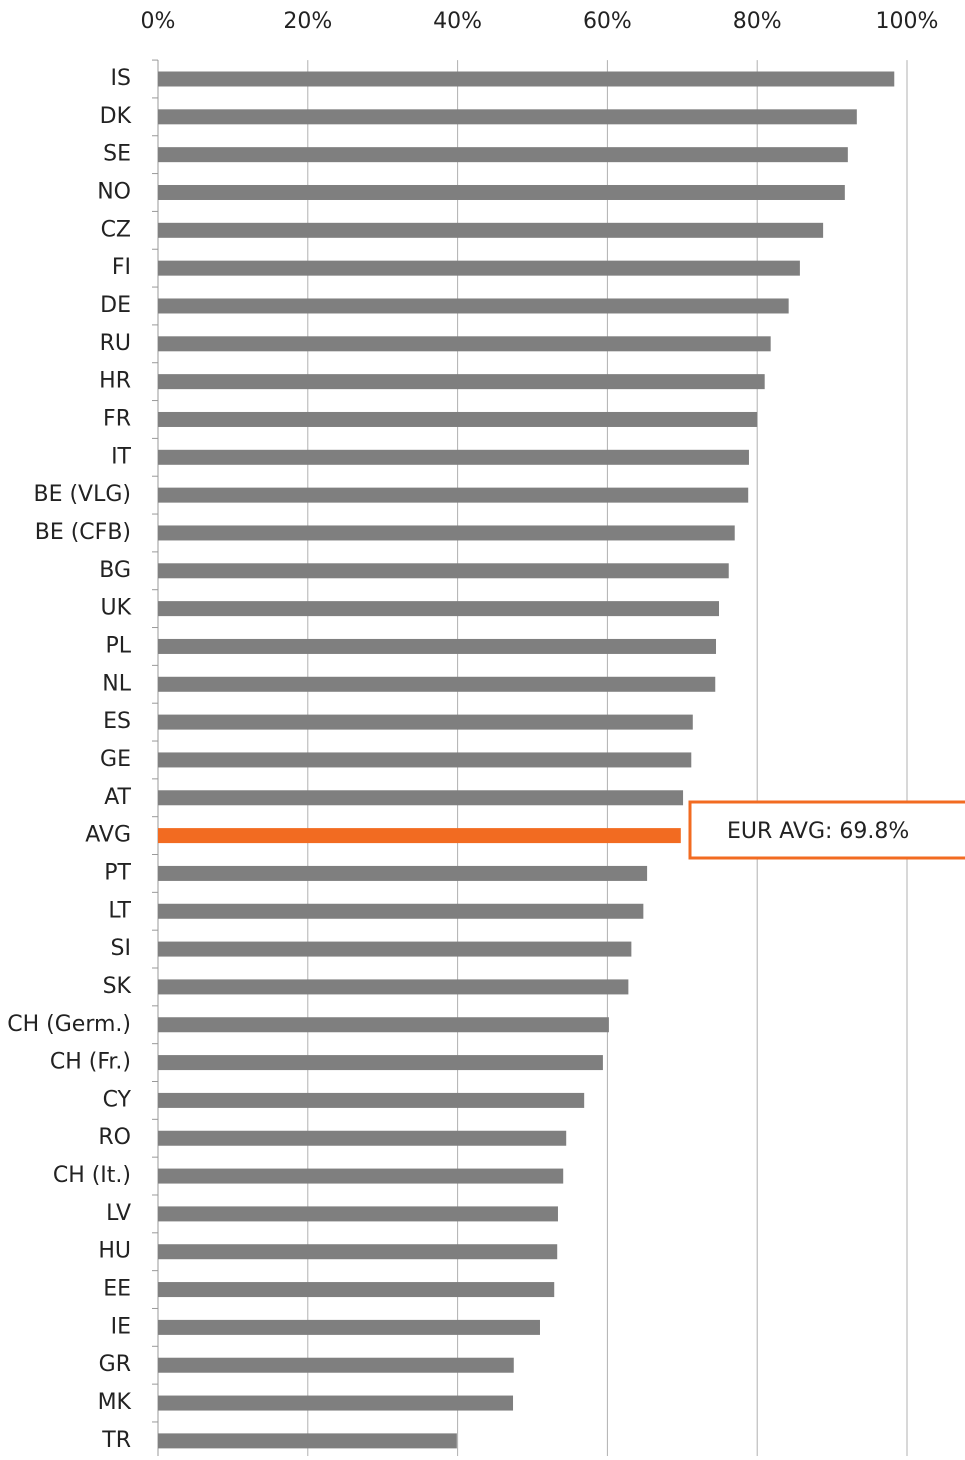 Image resolution: width=965 pixels, height=1460 pixels. I want to click on x-tick-label: 0%, so click(158, 21).